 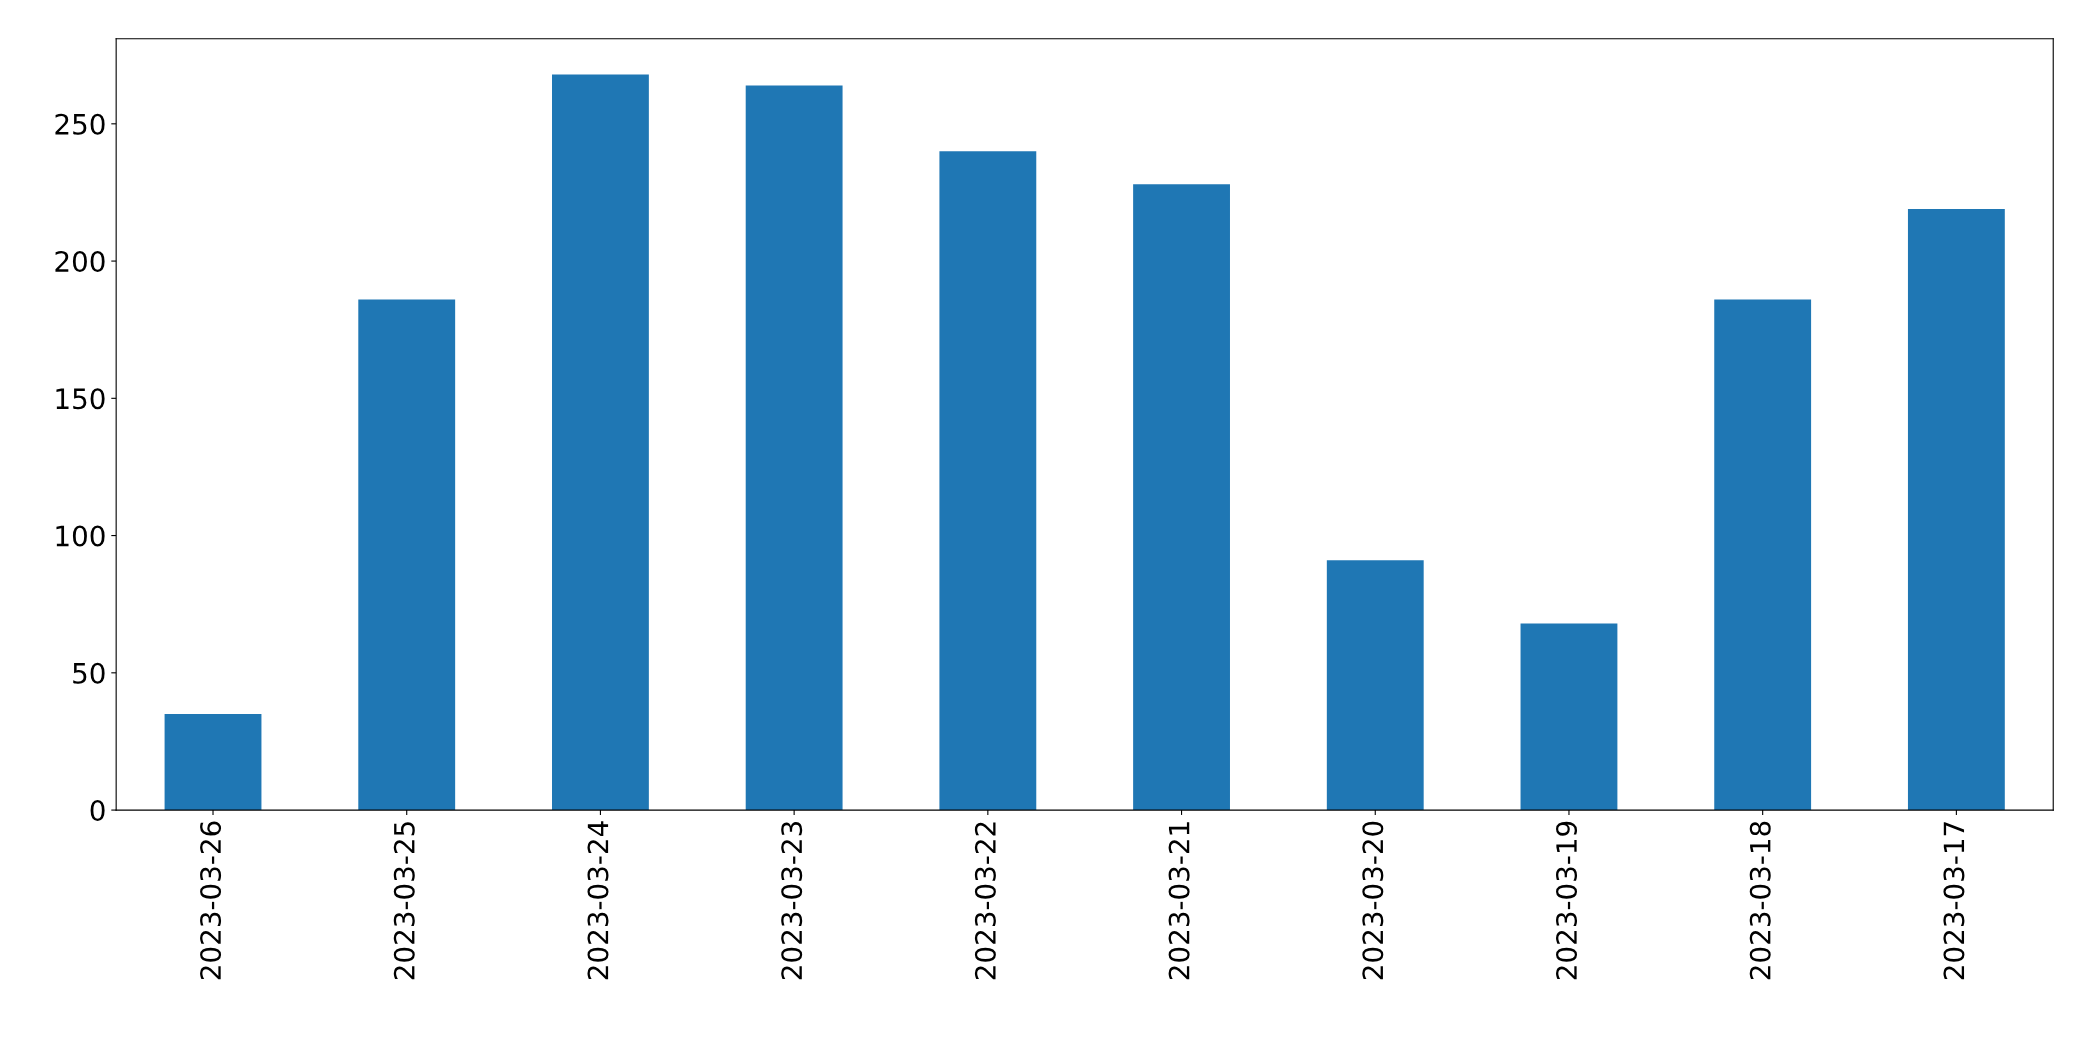 I want to click on x-tick-label: 2023-03-24, so click(x=598, y=900).